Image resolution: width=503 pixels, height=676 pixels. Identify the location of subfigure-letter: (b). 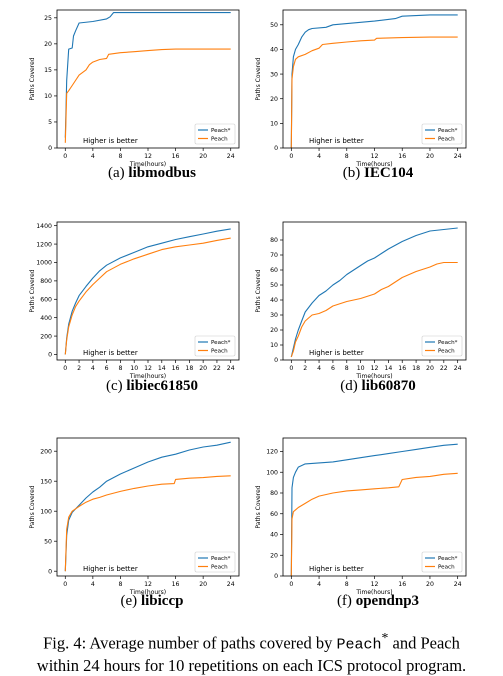
(351, 173).